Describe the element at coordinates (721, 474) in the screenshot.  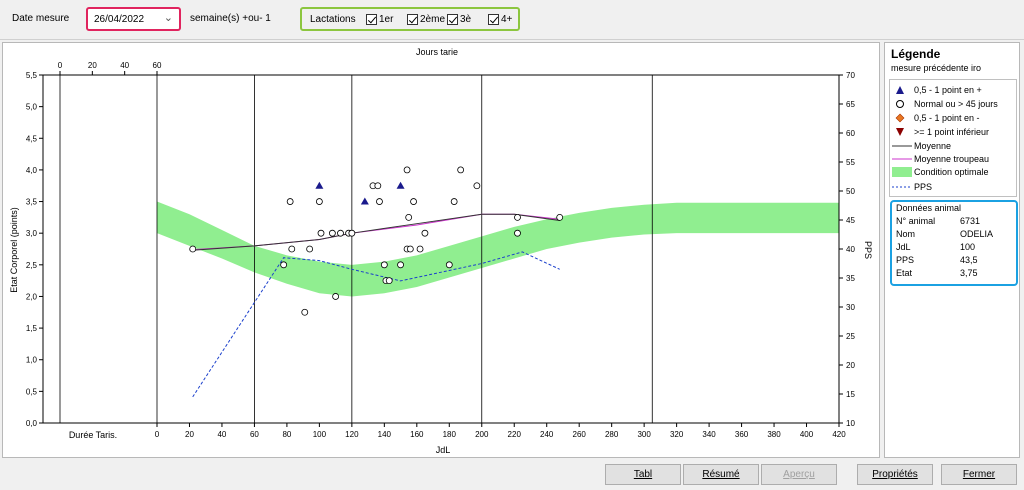
I see `resume-button: Résumé` at that location.